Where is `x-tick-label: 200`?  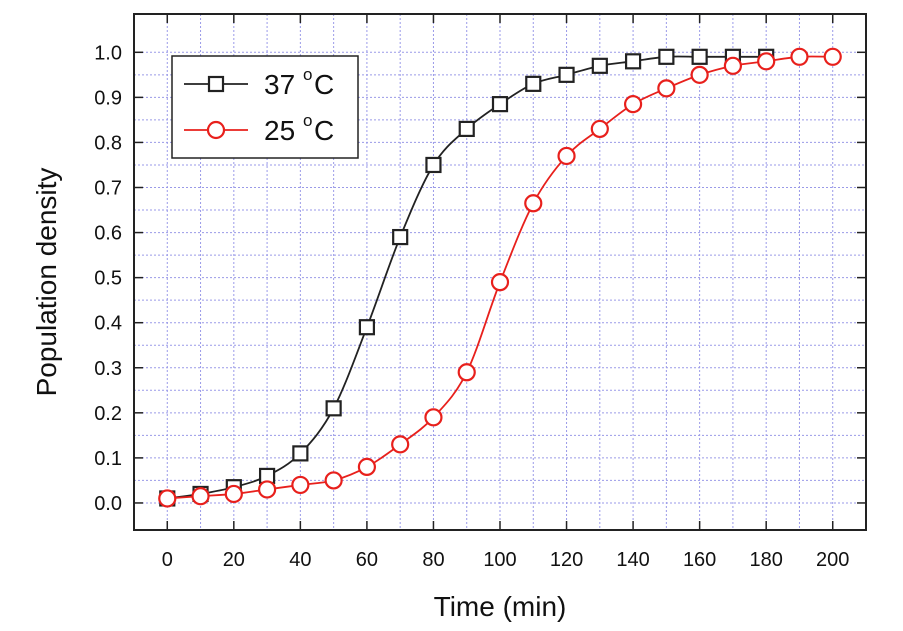 x-tick-label: 200 is located at coordinates (832, 560).